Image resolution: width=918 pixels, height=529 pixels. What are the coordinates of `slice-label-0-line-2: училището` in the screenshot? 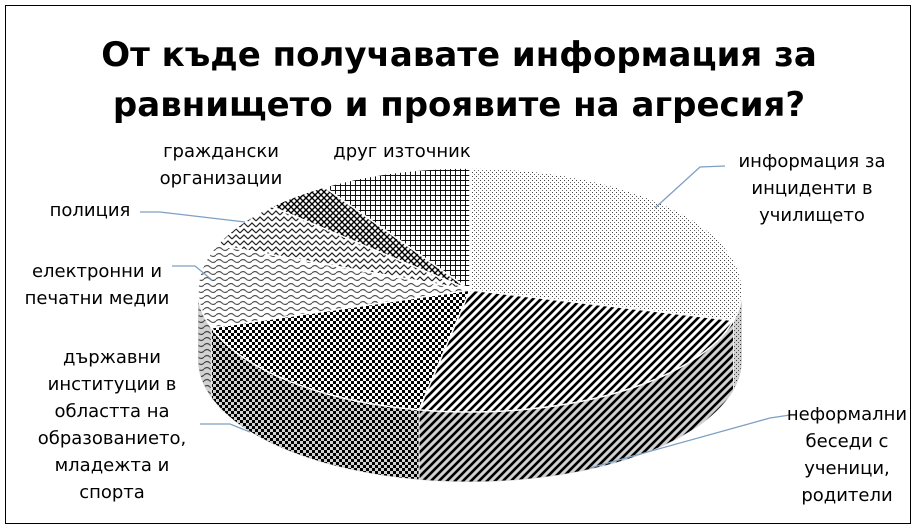 It's located at (812, 215).